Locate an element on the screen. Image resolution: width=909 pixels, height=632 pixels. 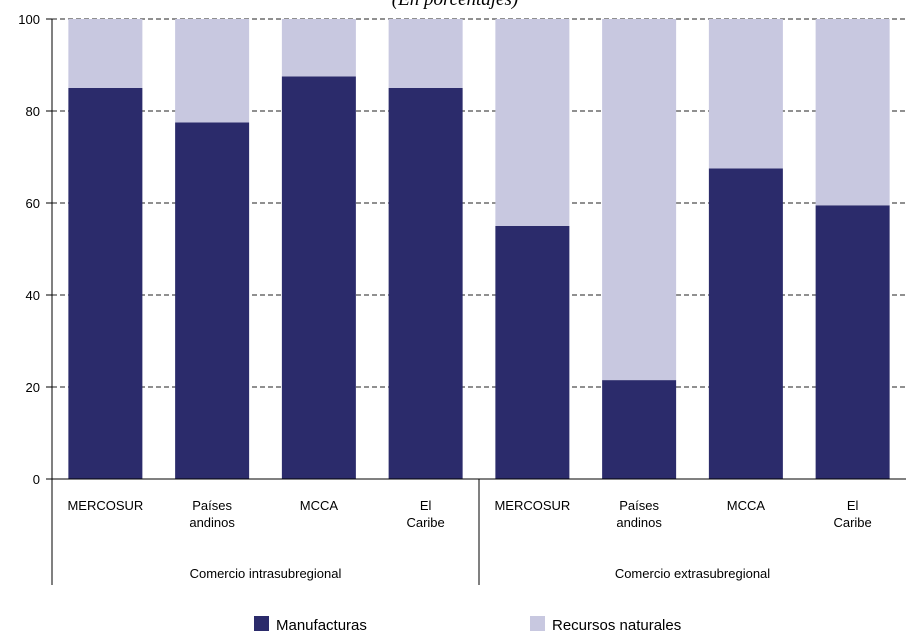
legend-label: Recursos naturales is located at coordinates (616, 624).